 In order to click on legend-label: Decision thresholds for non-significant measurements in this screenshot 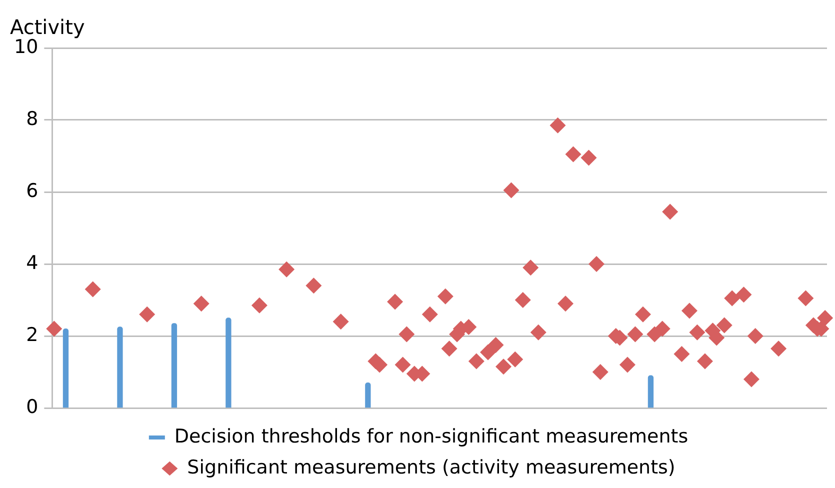, I will do `click(431, 436)`.